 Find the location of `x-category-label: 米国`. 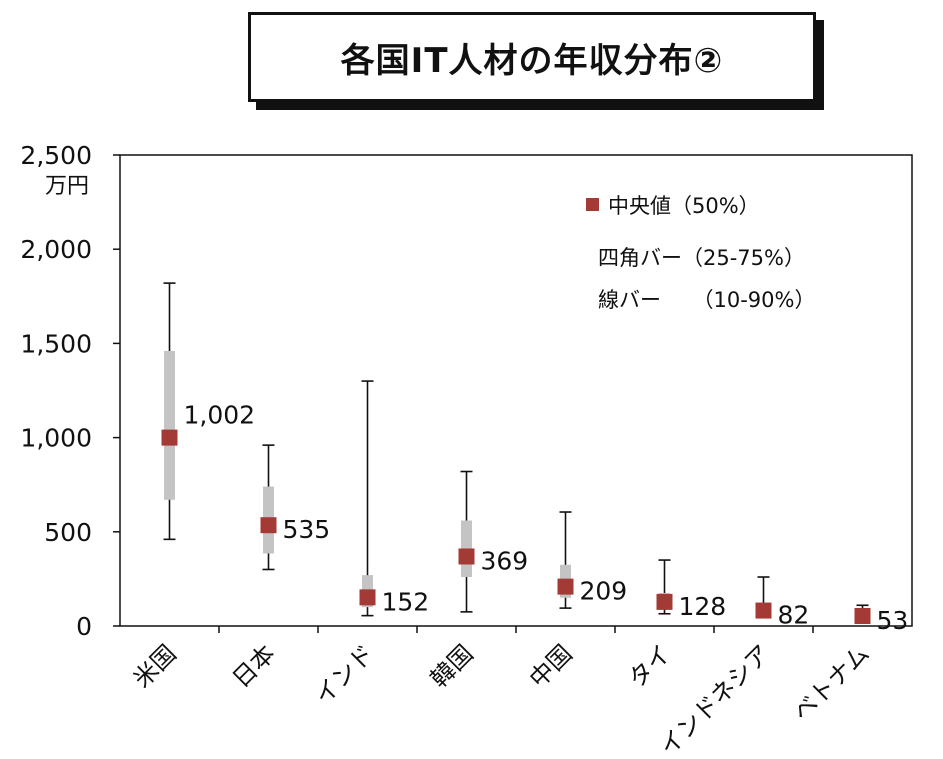

x-category-label: 米国 is located at coordinates (155, 666).